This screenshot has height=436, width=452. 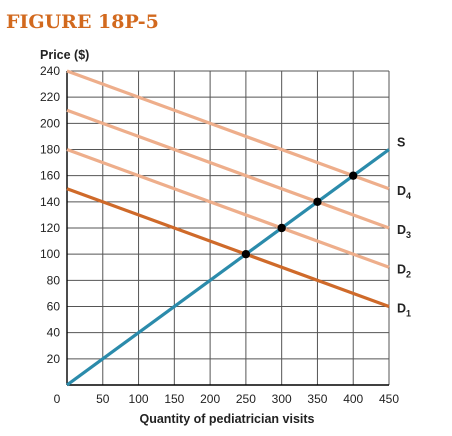 What do you see at coordinates (103, 399) in the screenshot?
I see `x-tick-label-50: 50` at bounding box center [103, 399].